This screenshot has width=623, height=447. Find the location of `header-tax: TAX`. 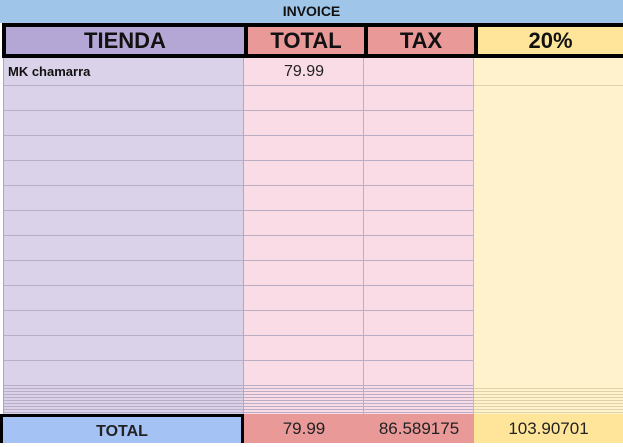

header-tax: TAX is located at coordinates (421, 40).